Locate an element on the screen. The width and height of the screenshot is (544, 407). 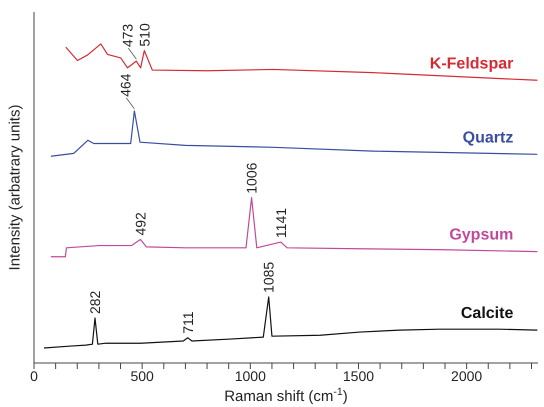
y-axis-title: Intensity (arbatrary units) is located at coordinates (15, 187).